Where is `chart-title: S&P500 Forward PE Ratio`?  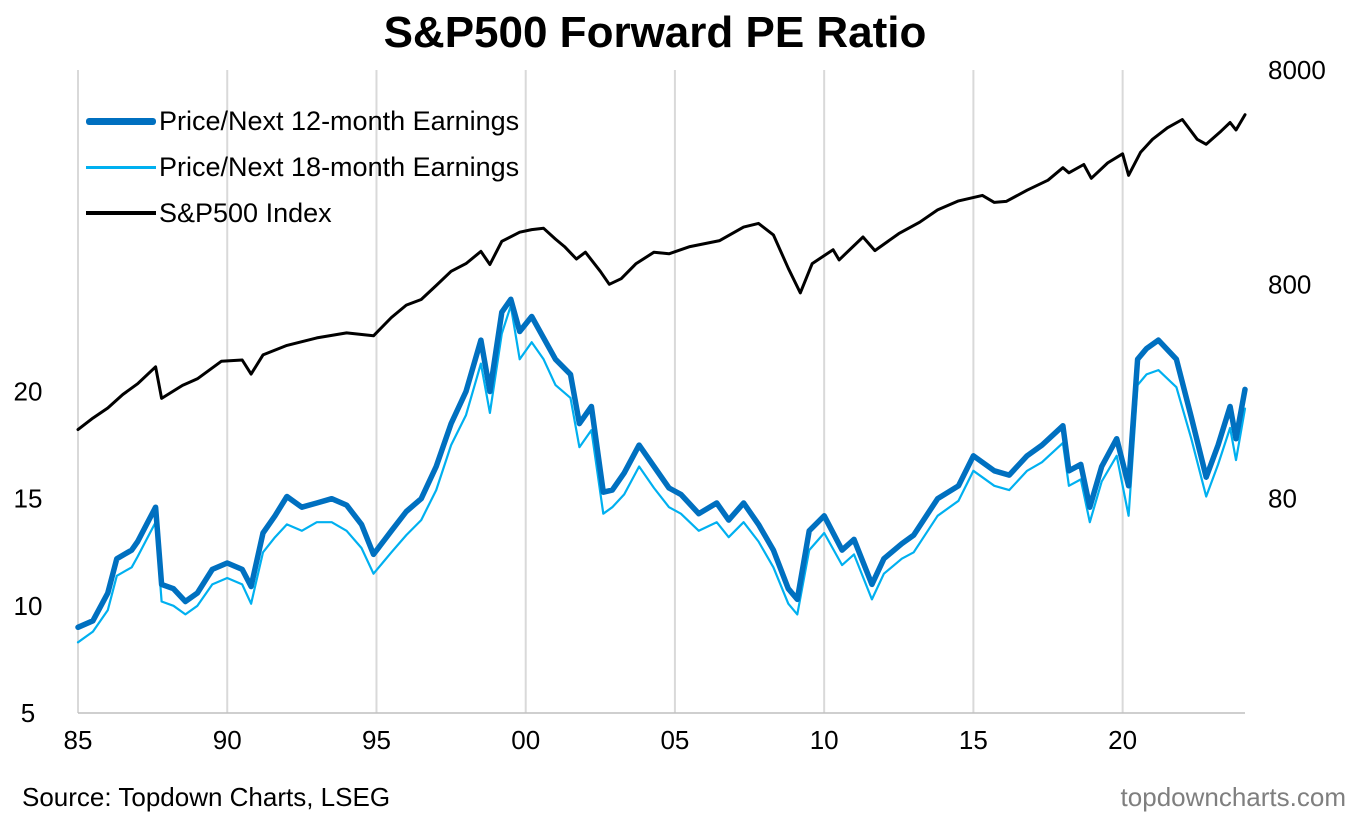
chart-title: S&P500 Forward PE Ratio is located at coordinates (655, 32).